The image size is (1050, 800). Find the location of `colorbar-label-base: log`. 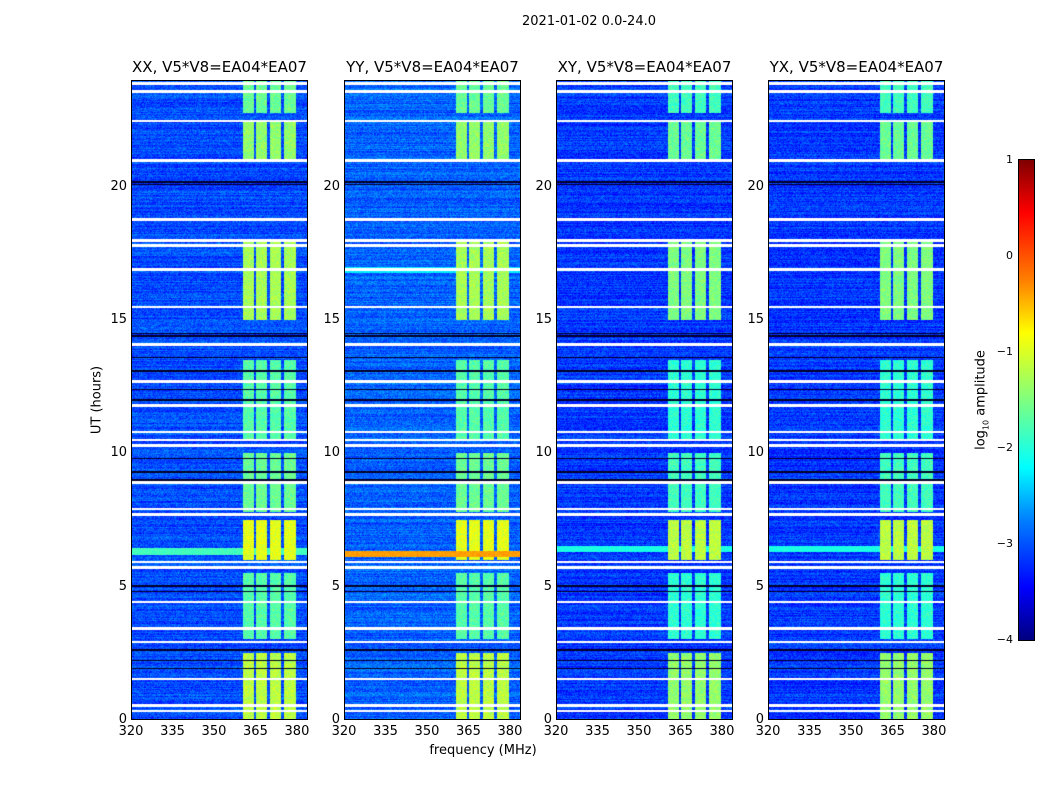

colorbar-label-base: log is located at coordinates (981, 440).